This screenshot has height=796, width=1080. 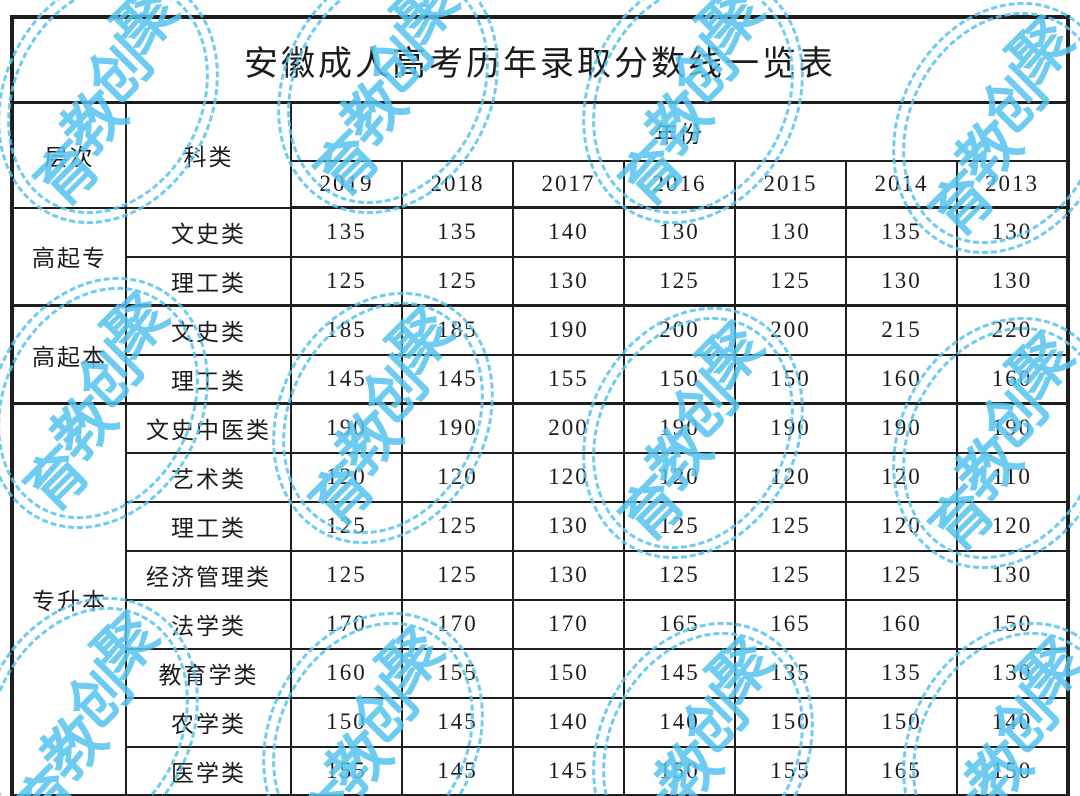 I want to click on header-row-top: 层次 科类 年份, so click(x=540, y=155).